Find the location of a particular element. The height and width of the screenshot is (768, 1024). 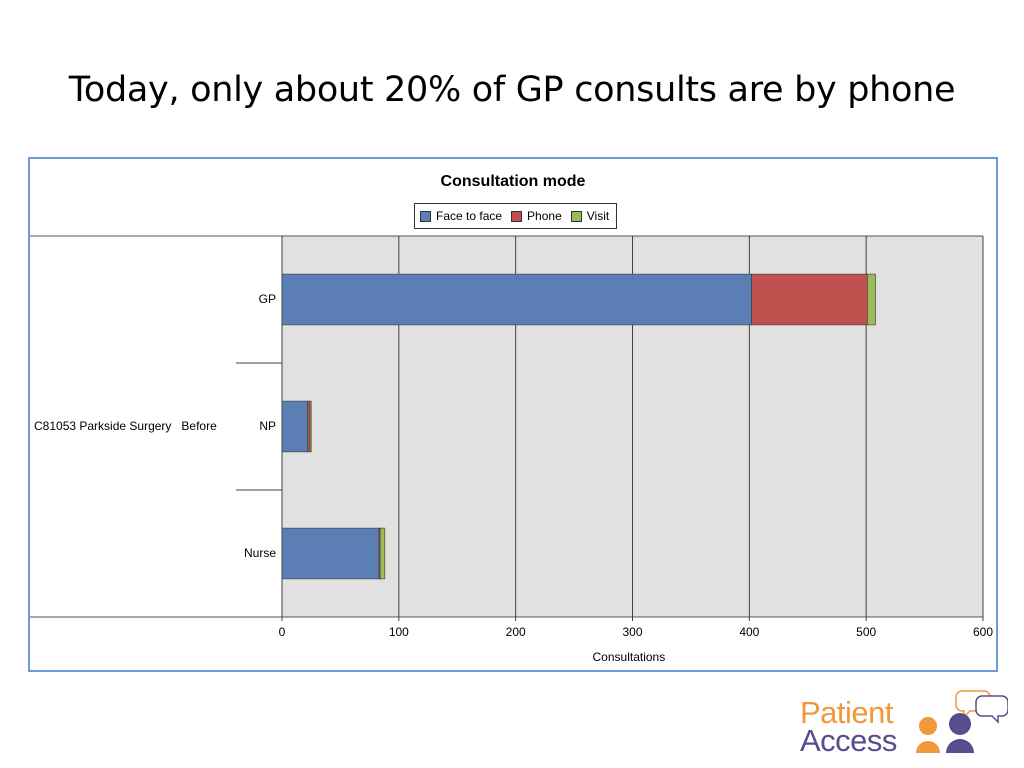

chart-title: Consultation mode is located at coordinates (513, 181).